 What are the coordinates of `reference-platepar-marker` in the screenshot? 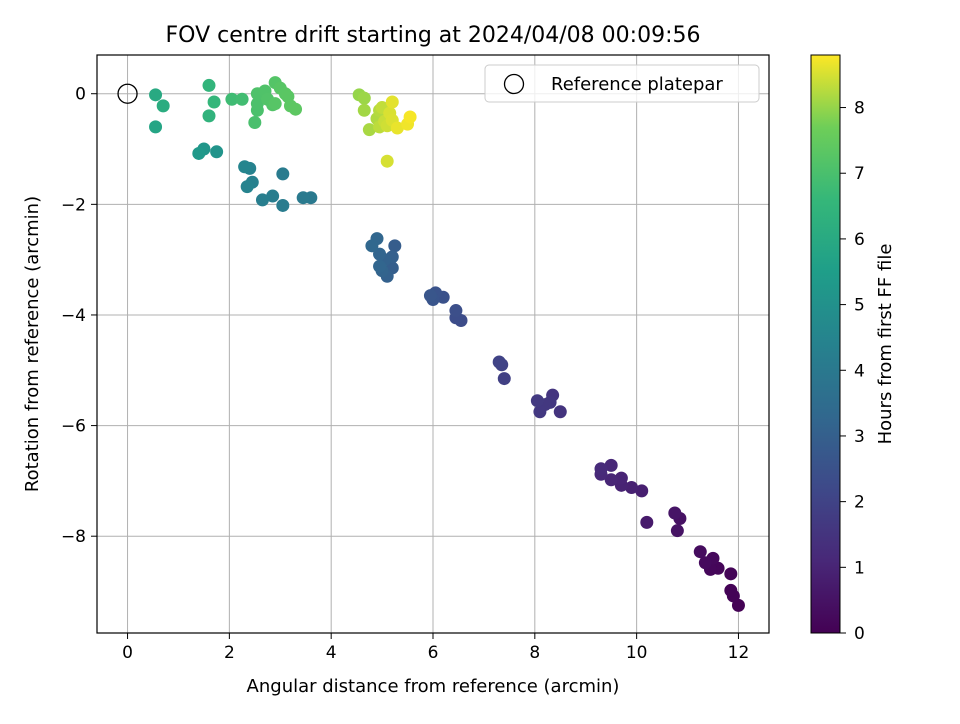 It's located at (127, 93).